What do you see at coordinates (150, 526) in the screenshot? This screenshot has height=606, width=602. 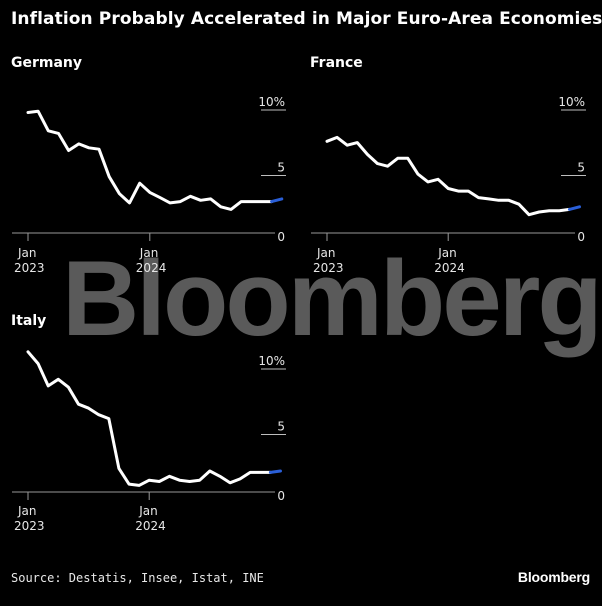 I see `italy-xtick-label-bottom-1: 2024` at bounding box center [150, 526].